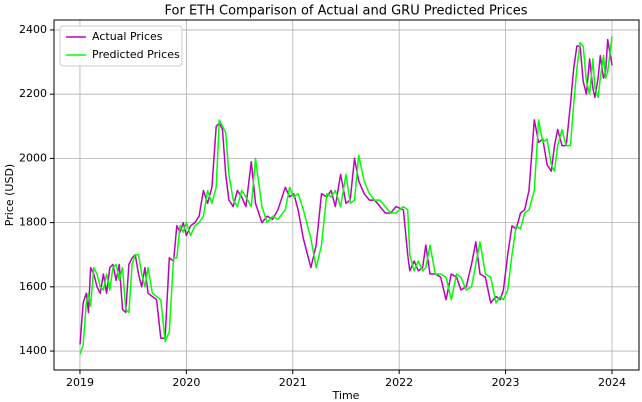 This screenshot has height=402, width=642. Describe the element at coordinates (506, 382) in the screenshot. I see `x-tick-label: 2023` at that location.